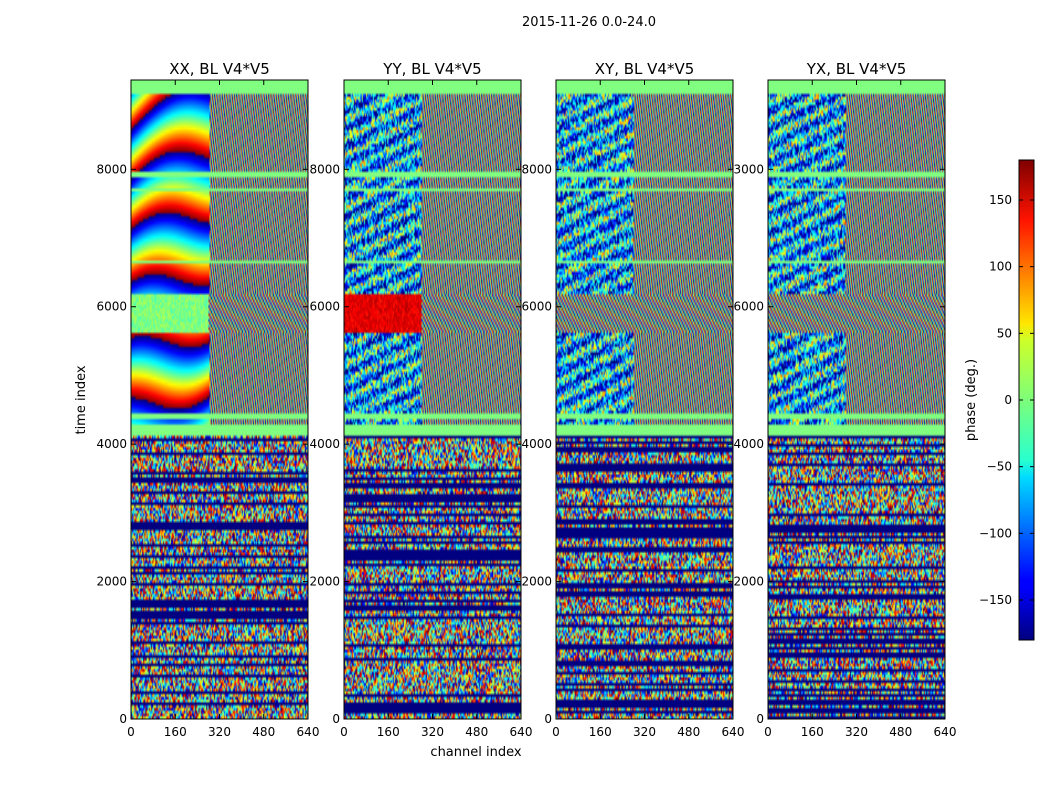  What do you see at coordinates (536, 582) in the screenshot?
I see `panel-3-ytick-label: 2000` at bounding box center [536, 582].